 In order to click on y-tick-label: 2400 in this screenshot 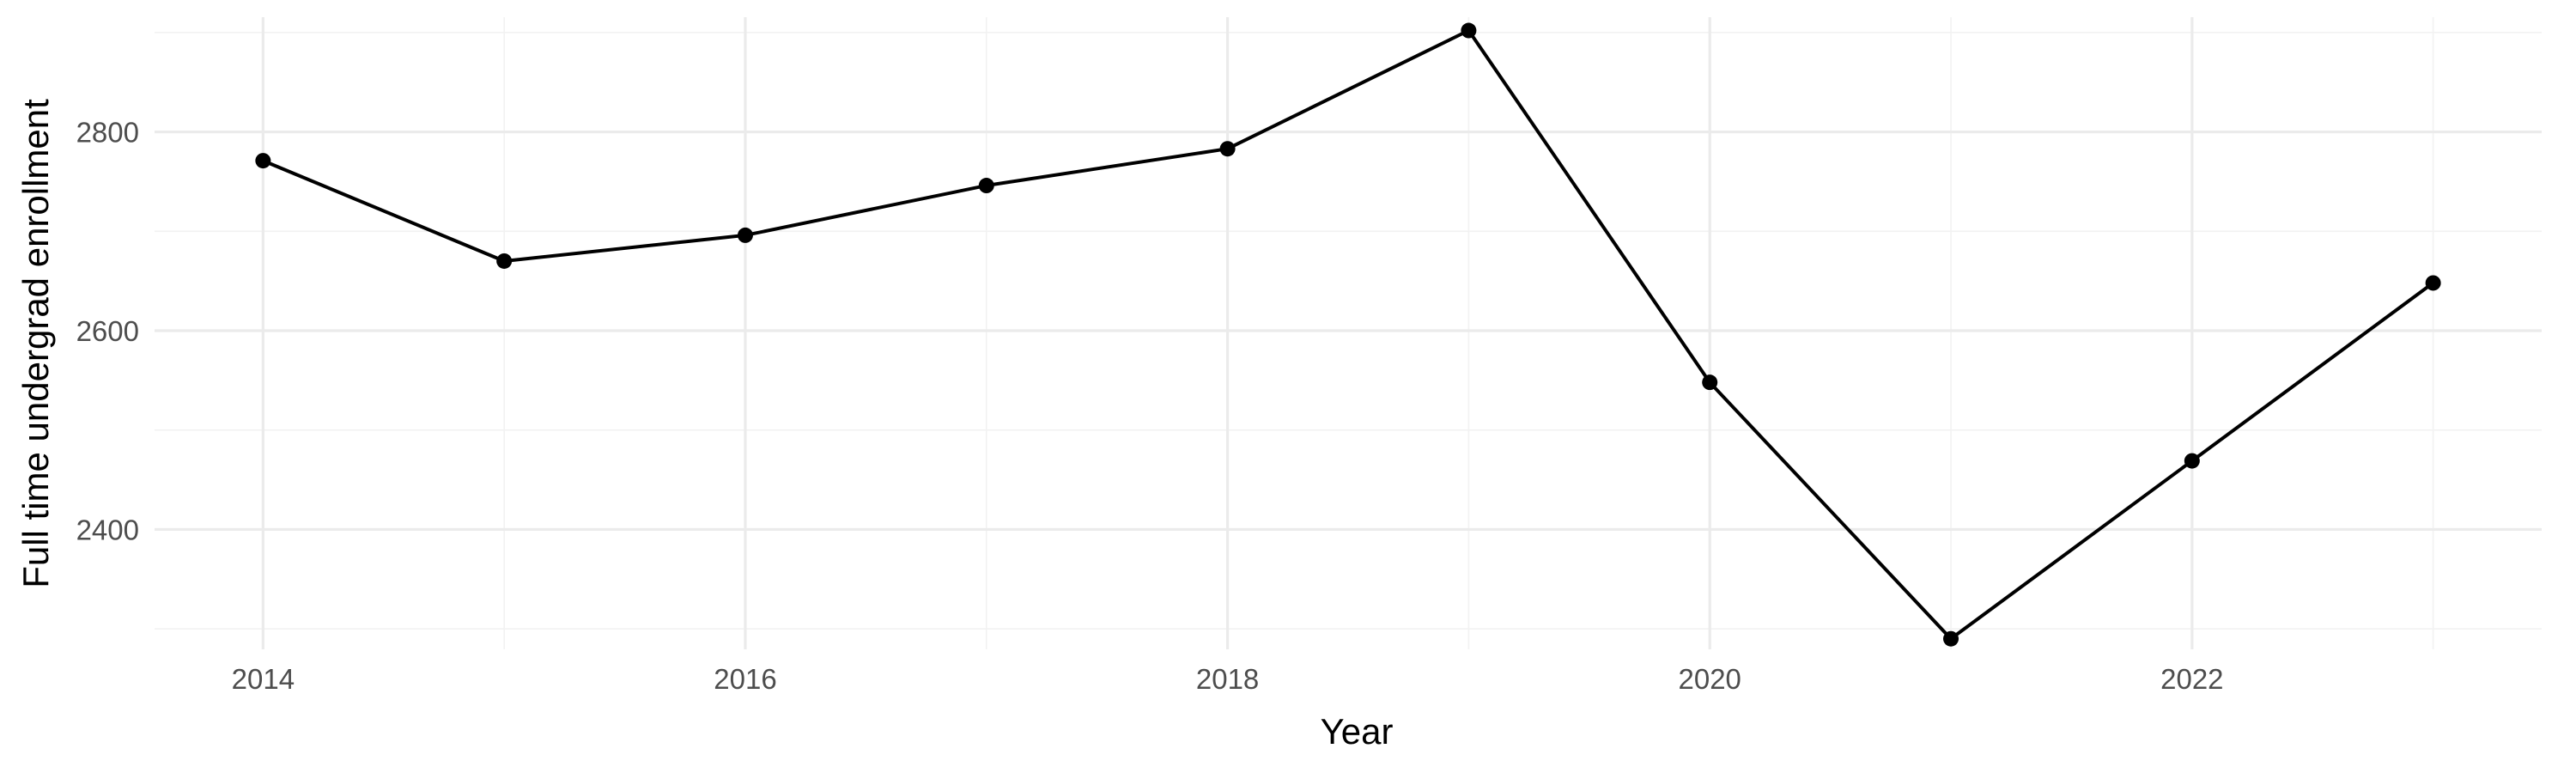, I will do `click(107, 529)`.